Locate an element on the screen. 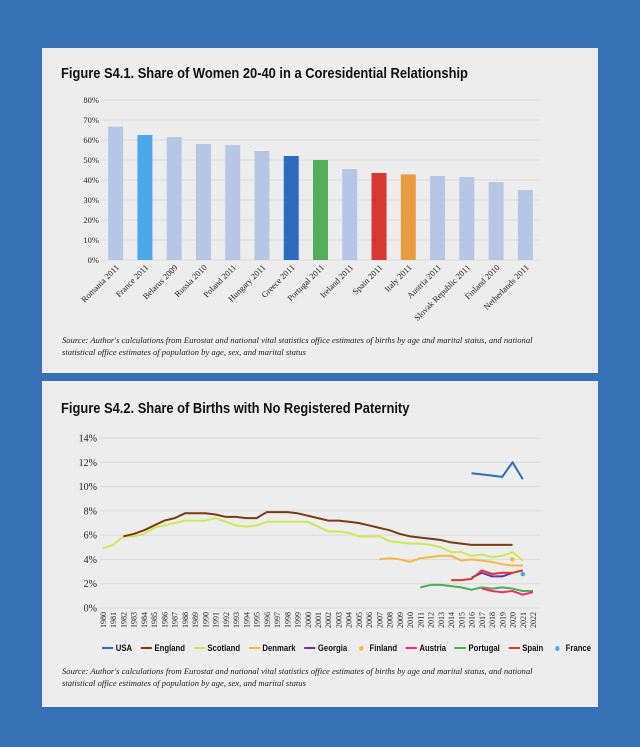  x-tick-label: 2000 is located at coordinates (308, 620).